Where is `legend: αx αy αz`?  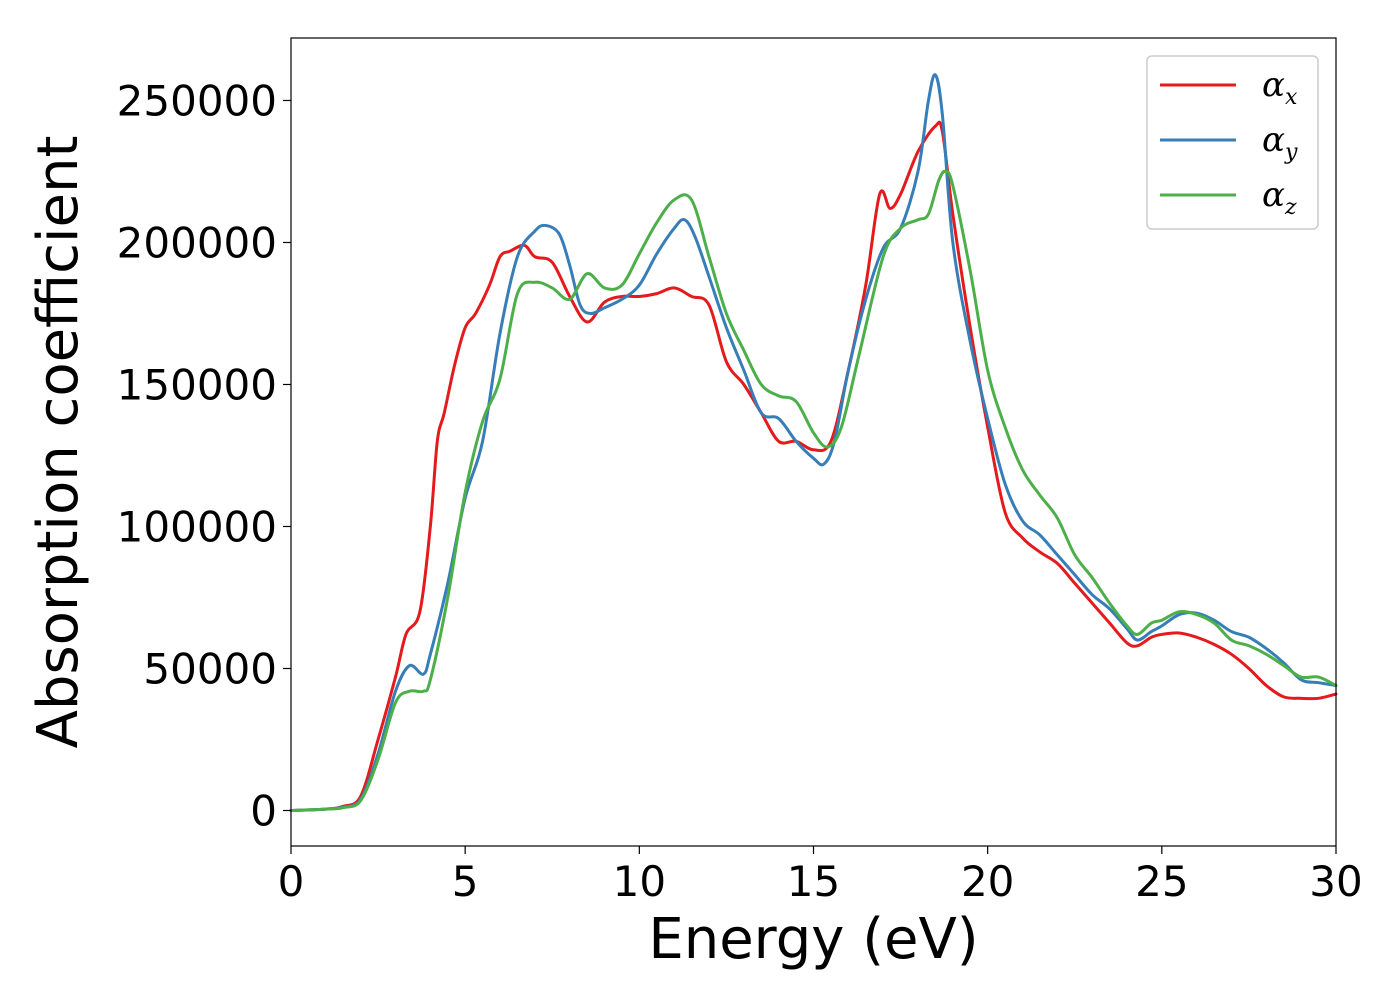
legend: αx αy αz is located at coordinates (1232, 142).